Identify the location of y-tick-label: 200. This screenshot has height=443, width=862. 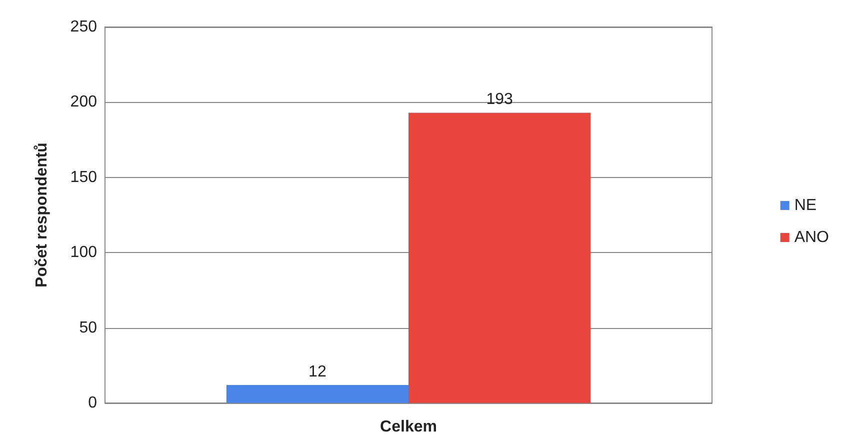
(84, 102).